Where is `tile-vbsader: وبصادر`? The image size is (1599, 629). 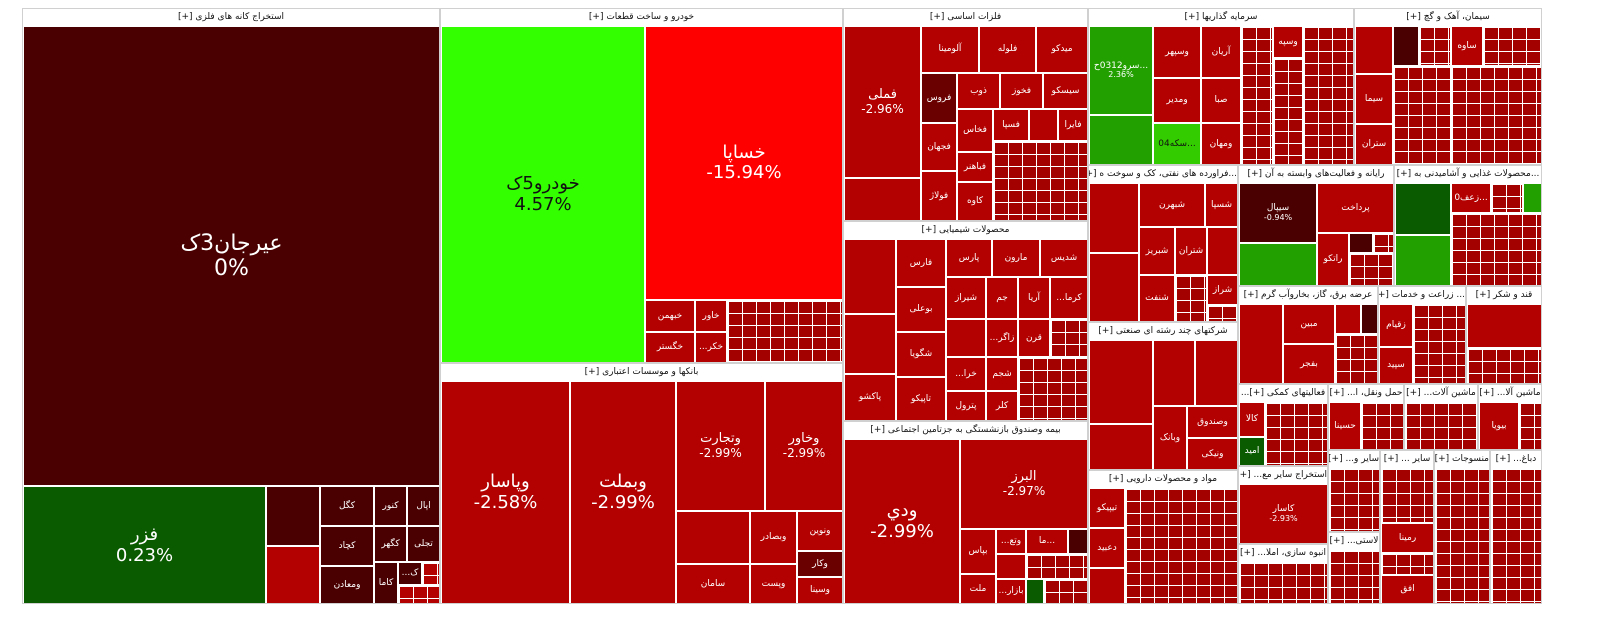 tile-vbsader: وبصادر is located at coordinates (773, 537).